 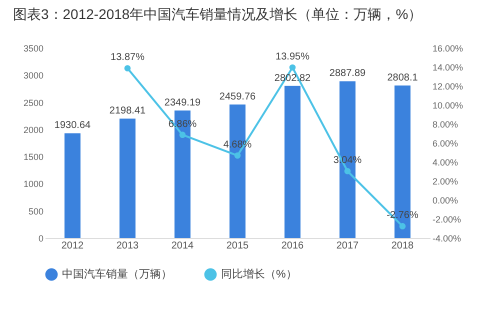 What do you see at coordinates (259, 274) in the screenshot?
I see `legend-label: 同比增长（%）` at bounding box center [259, 274].